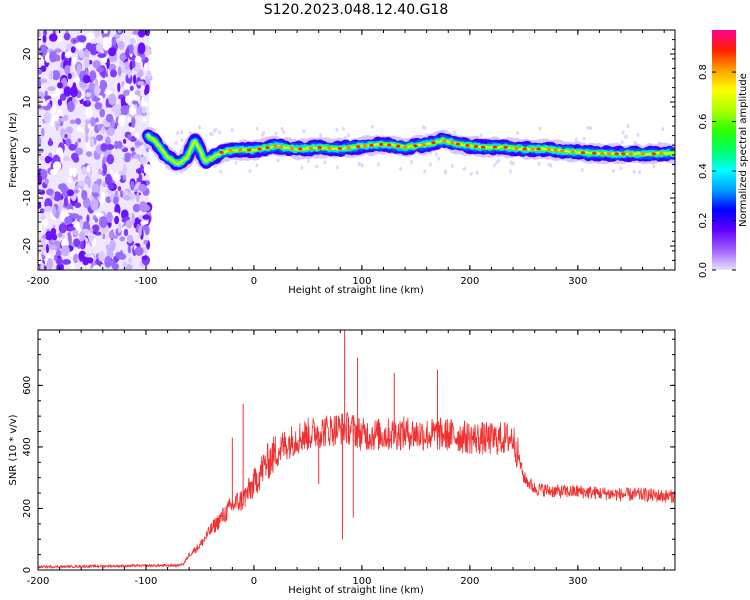 This screenshot has height=600, width=750. Describe the element at coordinates (27, 385) in the screenshot. I see `y-tick-label: 600` at that location.